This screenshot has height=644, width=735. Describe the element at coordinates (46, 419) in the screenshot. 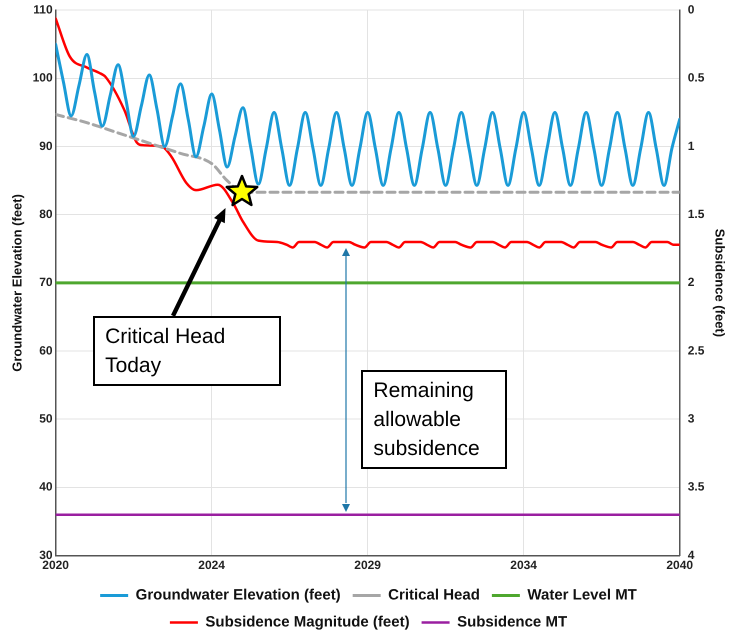

I see `y-tick-label: 50` at that location.